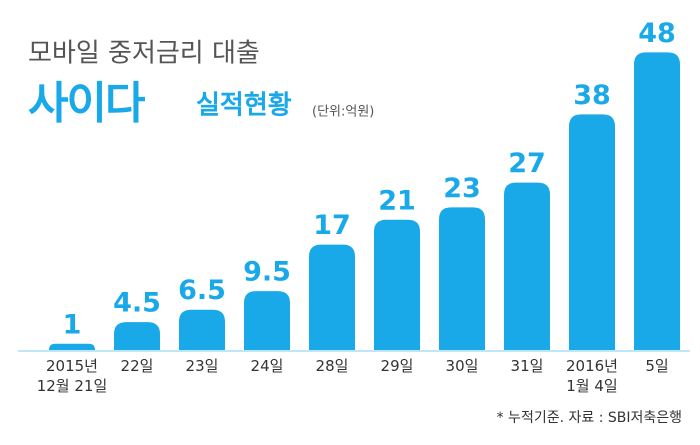  What do you see at coordinates (267, 366) in the screenshot?
I see `x-tick-label: 24일` at bounding box center [267, 366].